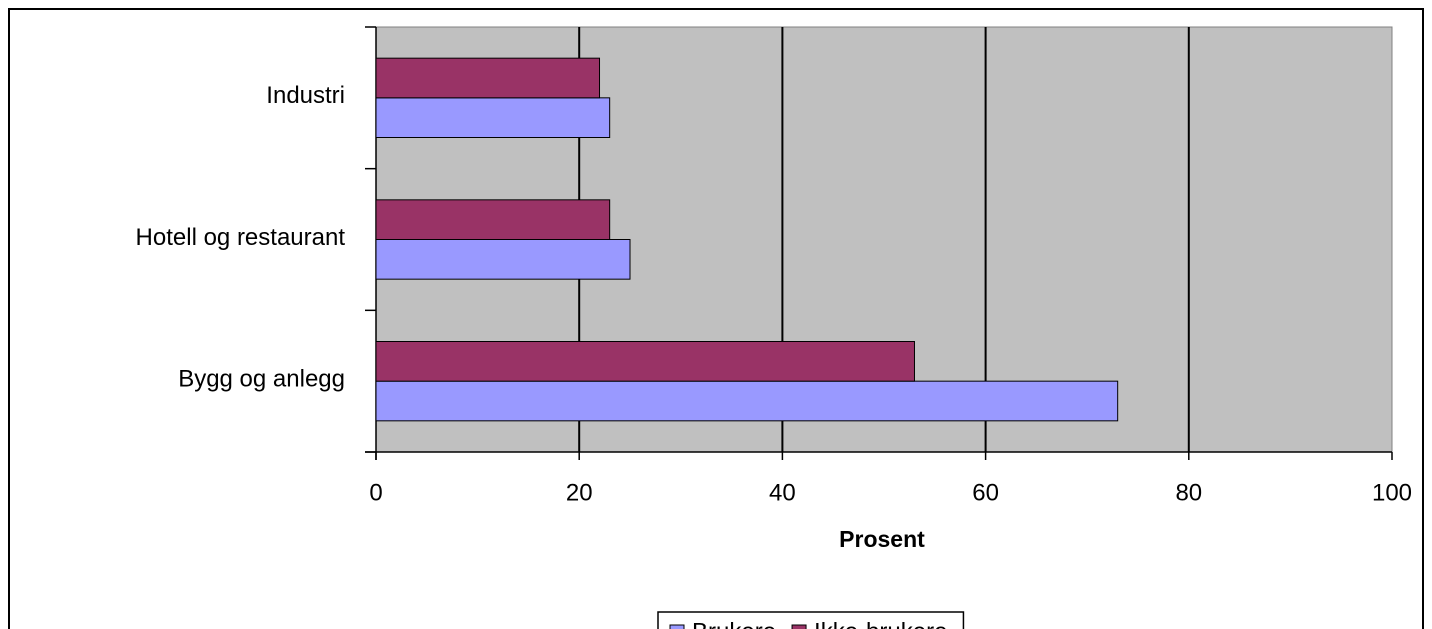 This screenshot has height=629, width=1432. Describe the element at coordinates (880, 623) in the screenshot. I see `legend-label: Ikke-brukere` at that location.